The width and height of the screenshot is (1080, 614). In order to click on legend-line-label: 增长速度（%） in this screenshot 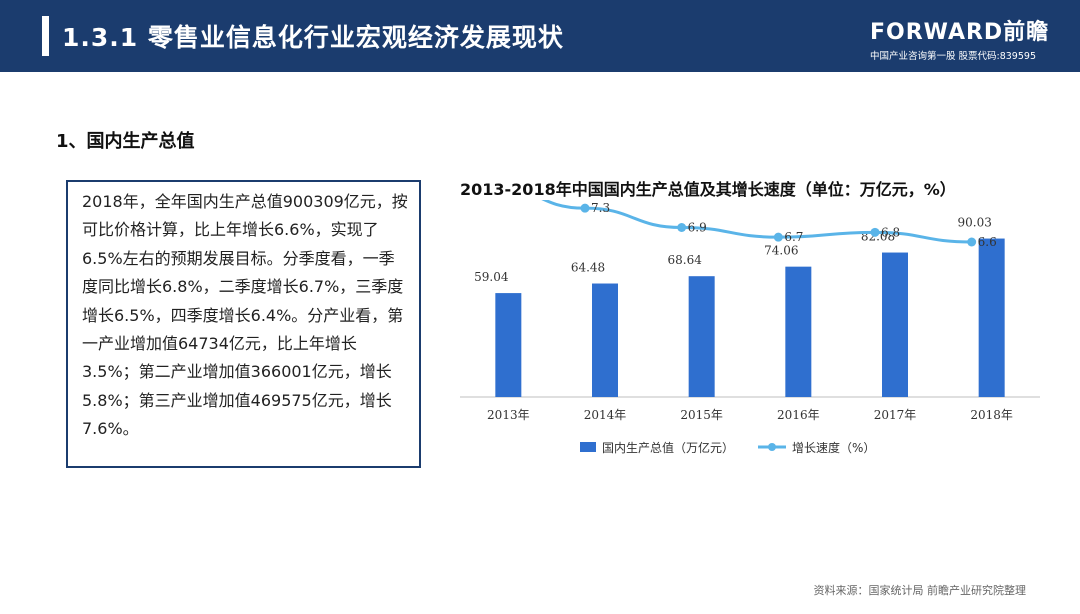, I will do `click(833, 447)`.